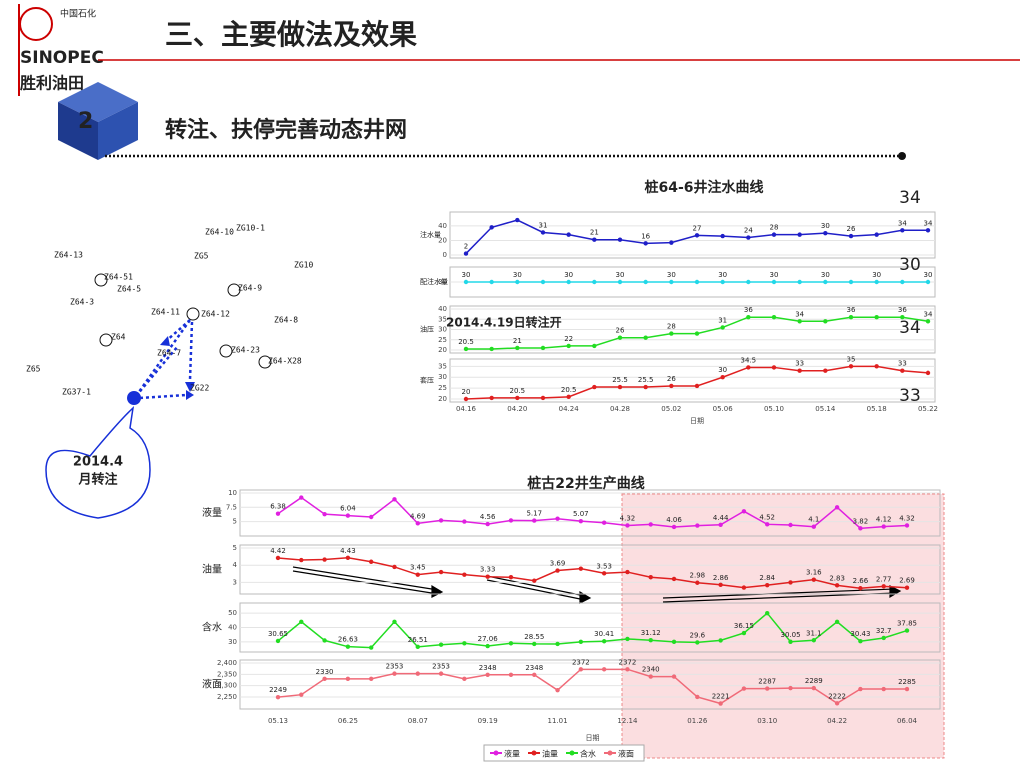 The image size is (1024, 768). I want to click on data-label: 4.12, so click(884, 520).